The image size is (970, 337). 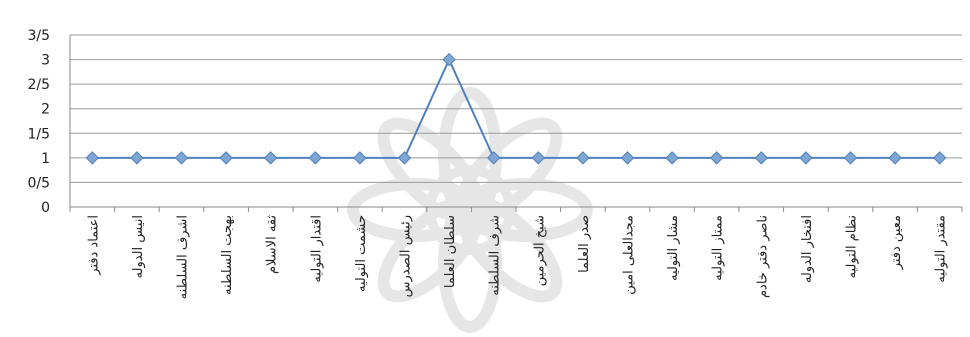 What do you see at coordinates (718, 248) in the screenshot?
I see `x-tick-label: ممتاز التولیه` at bounding box center [718, 248].